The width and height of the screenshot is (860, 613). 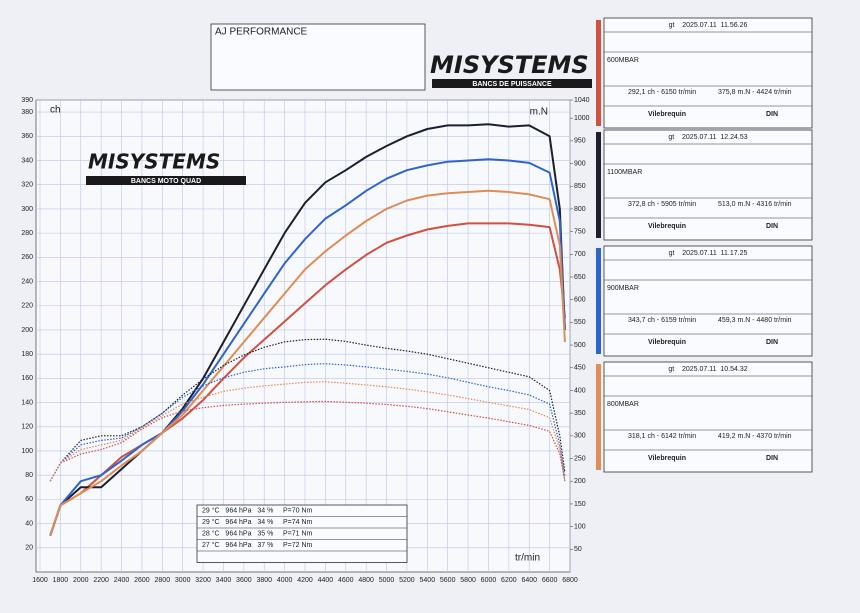 I want to click on y-tick-label: 220, so click(x=27, y=306).